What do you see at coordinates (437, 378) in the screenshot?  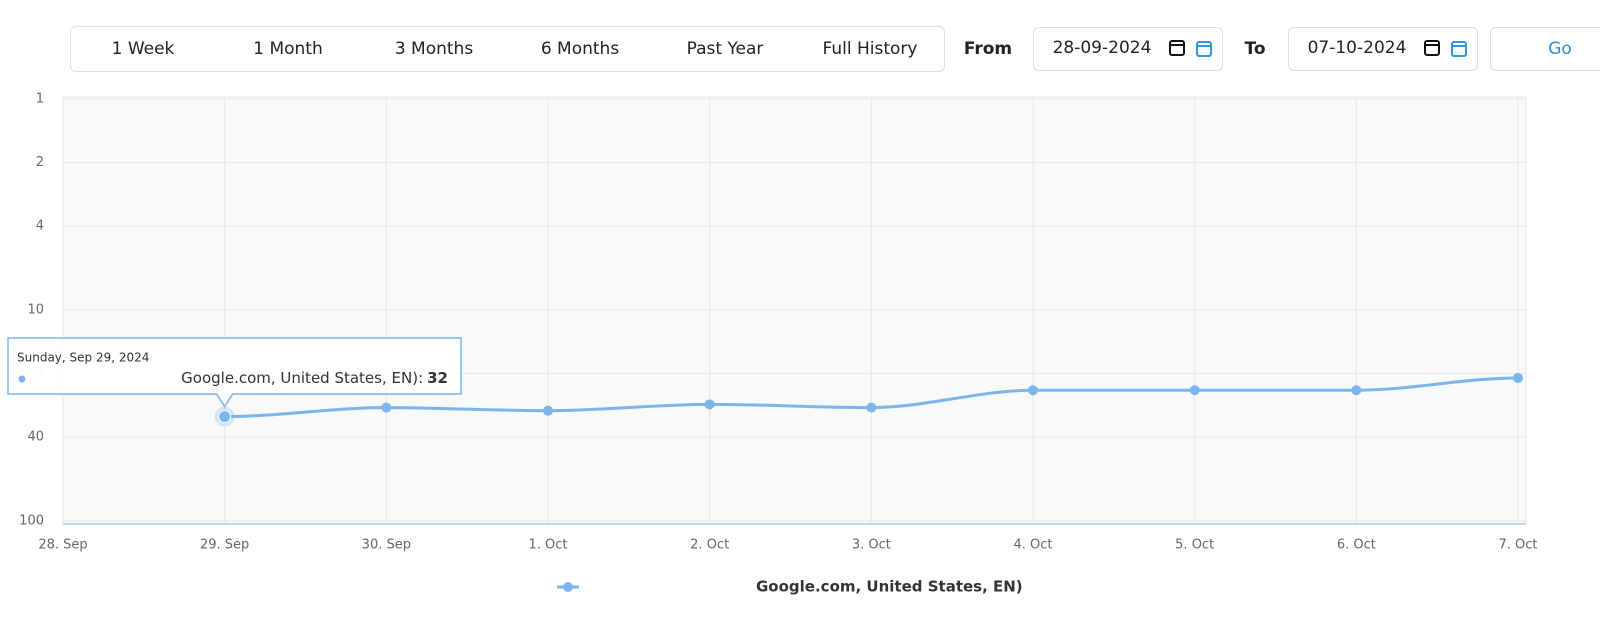 I see `tooltip-value: 32` at bounding box center [437, 378].